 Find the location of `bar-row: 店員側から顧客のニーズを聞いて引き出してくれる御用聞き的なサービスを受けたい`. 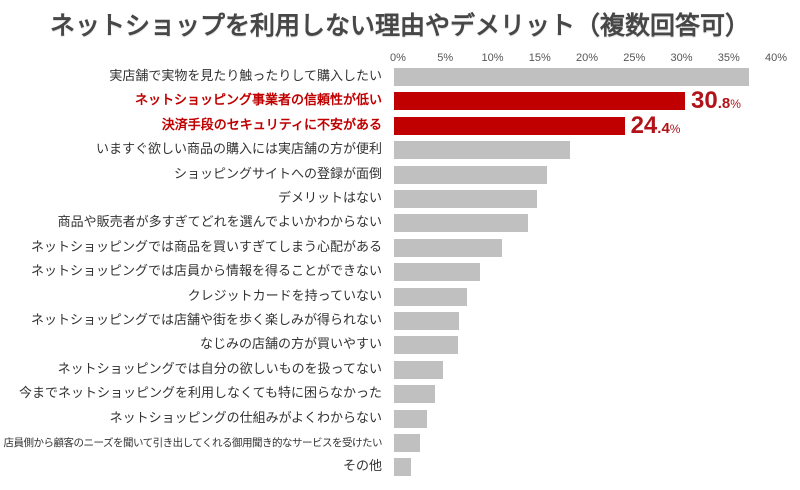

bar-row: 店員側から顧客のニーズを聞いて引き出してくれる御用聞き的なサービスを受けたい is located at coordinates (400, 443).